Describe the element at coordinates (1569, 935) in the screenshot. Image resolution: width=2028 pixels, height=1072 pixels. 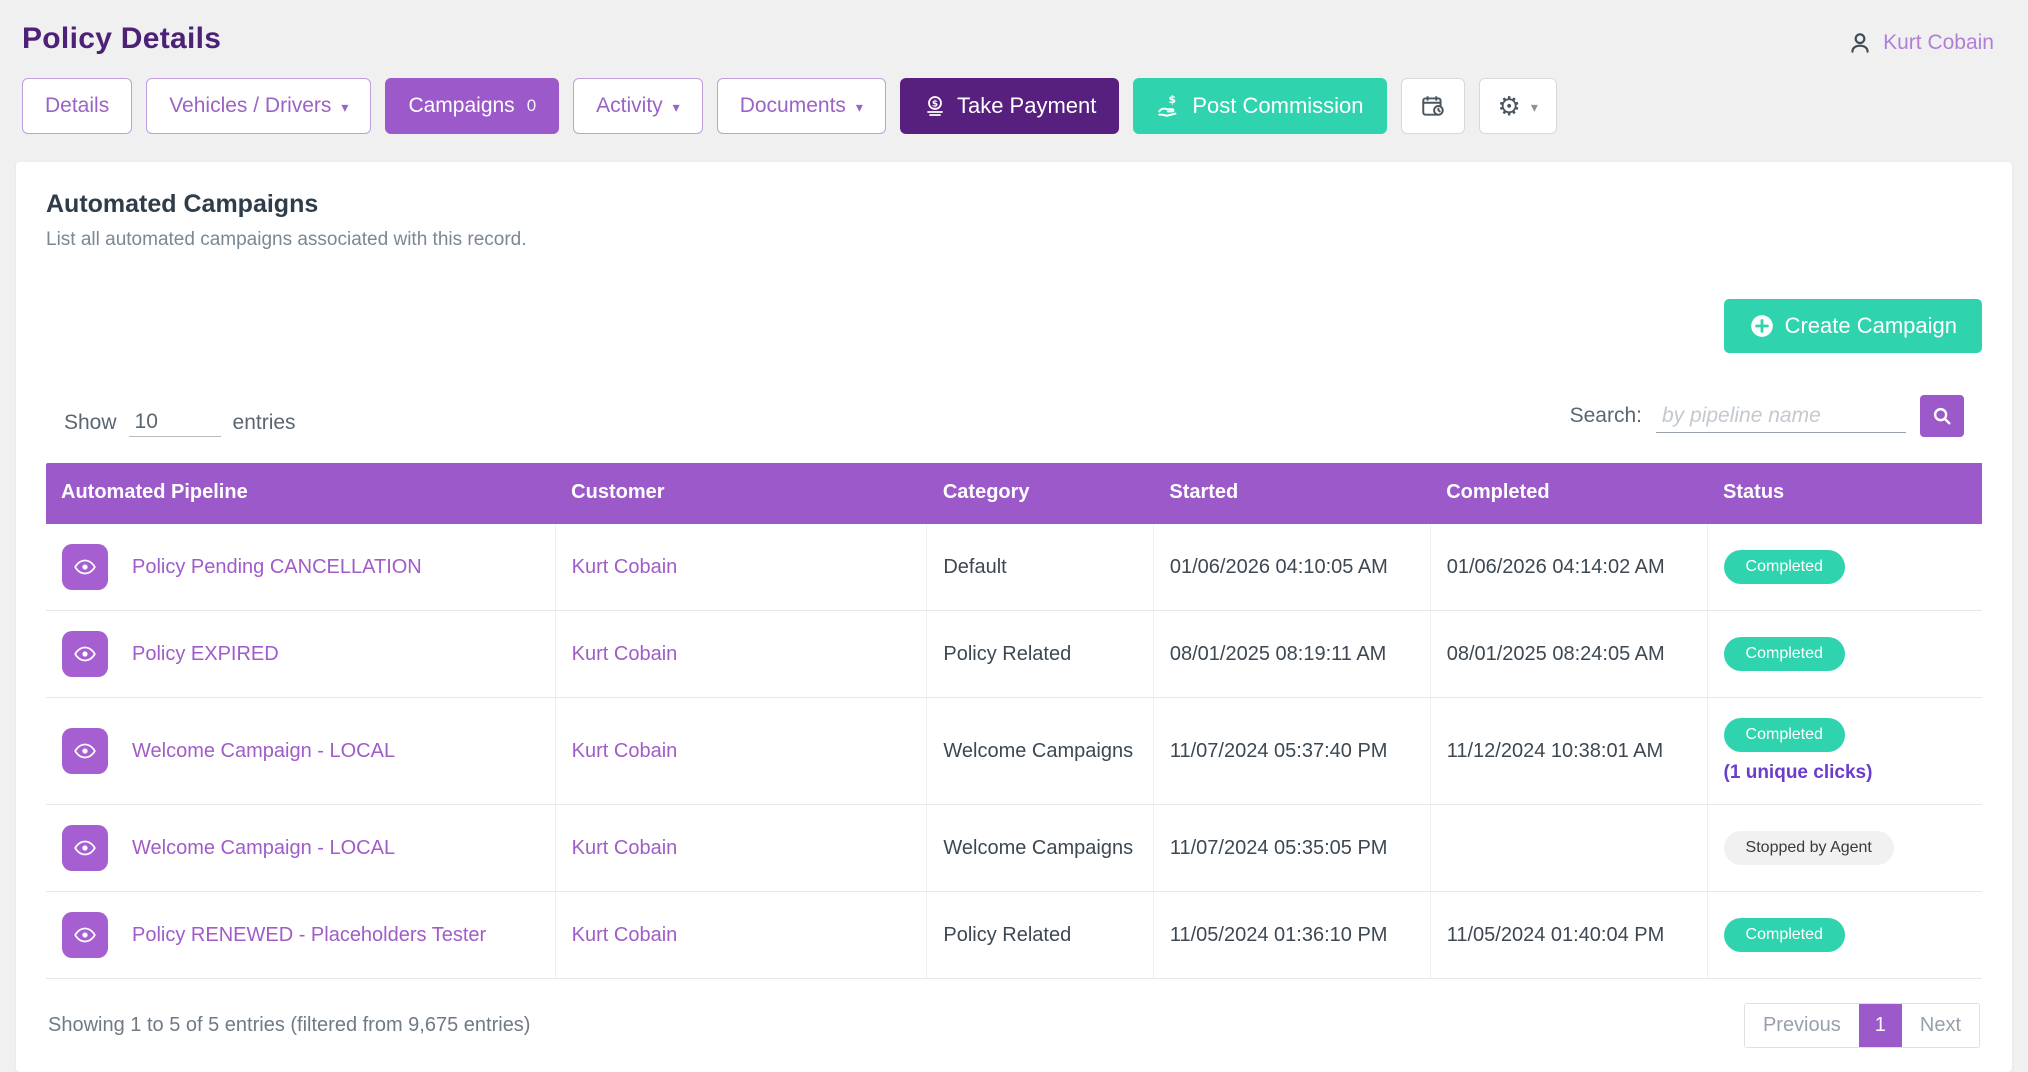
I see `completed-cell: 11/05/2024 01:40:04 PM` at that location.